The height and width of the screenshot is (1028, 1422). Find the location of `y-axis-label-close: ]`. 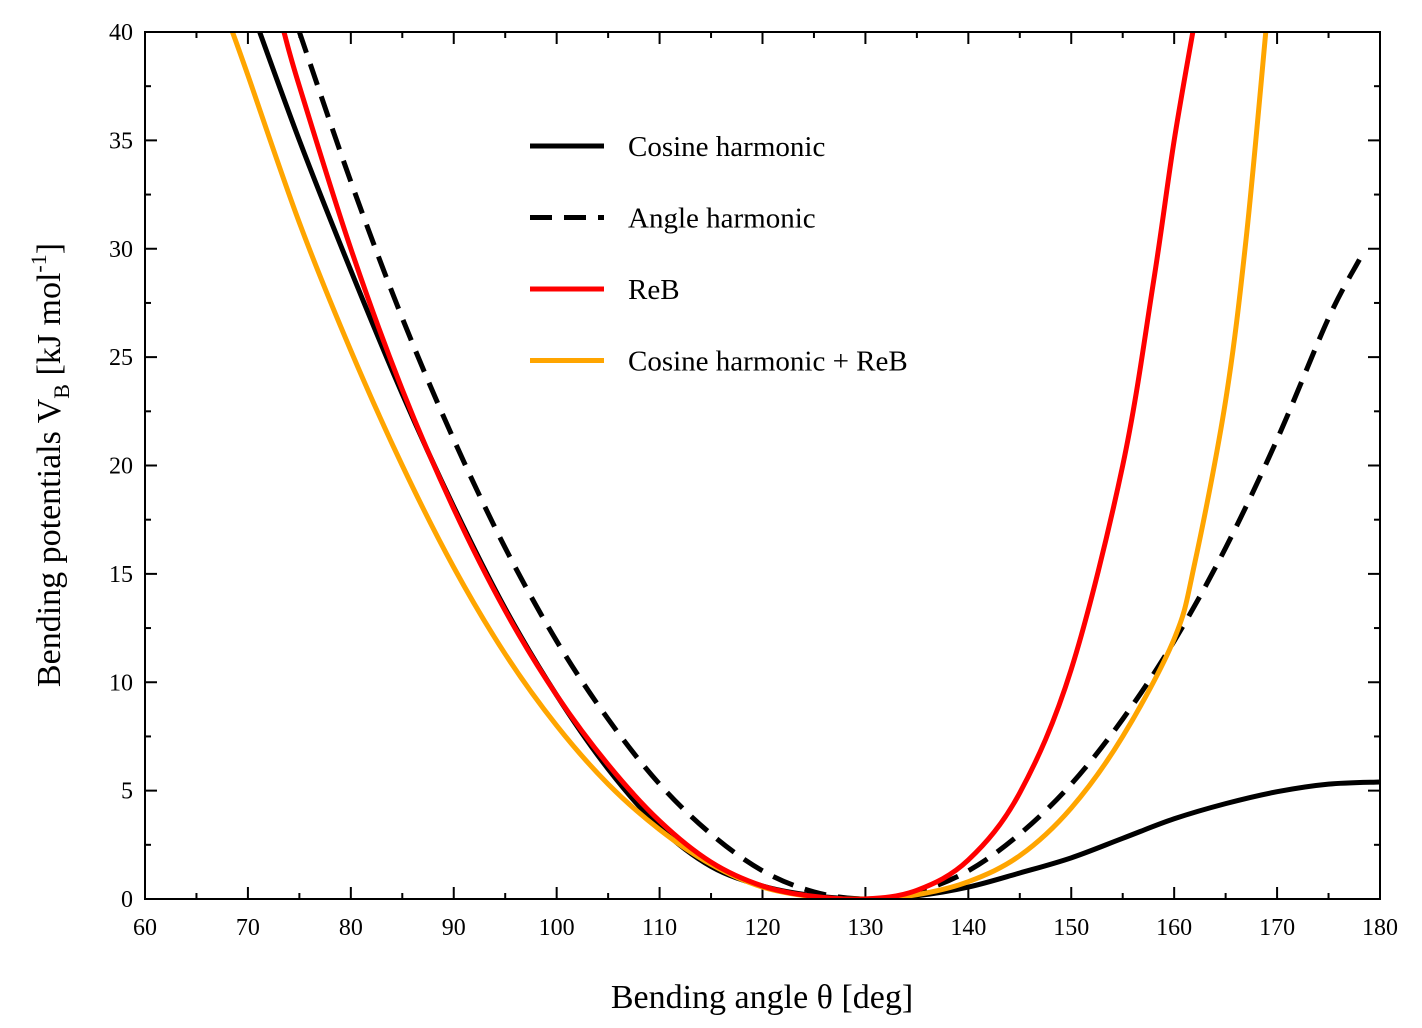

y-axis-label-close: ] is located at coordinates (49, 248).